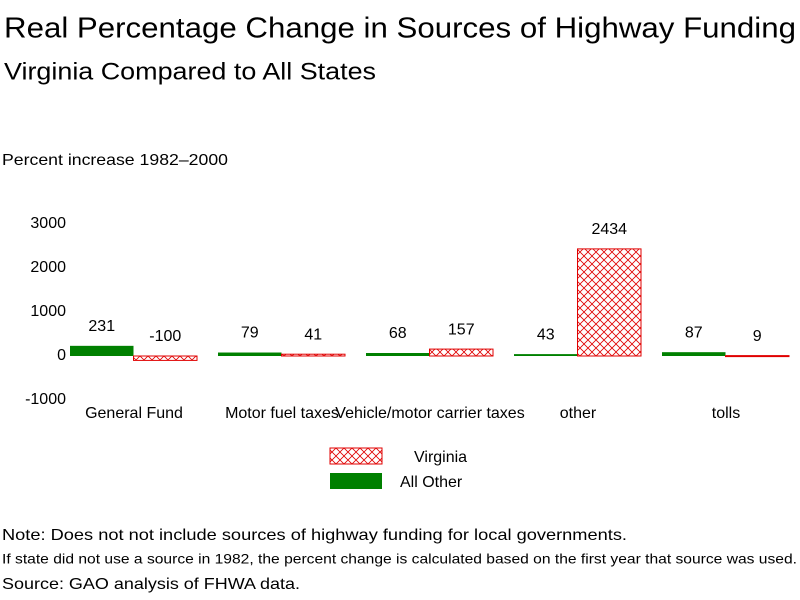 The width and height of the screenshot is (800, 600). What do you see at coordinates (115, 160) in the screenshot?
I see `y-axis-label: Percent increase 1982–2000` at bounding box center [115, 160].